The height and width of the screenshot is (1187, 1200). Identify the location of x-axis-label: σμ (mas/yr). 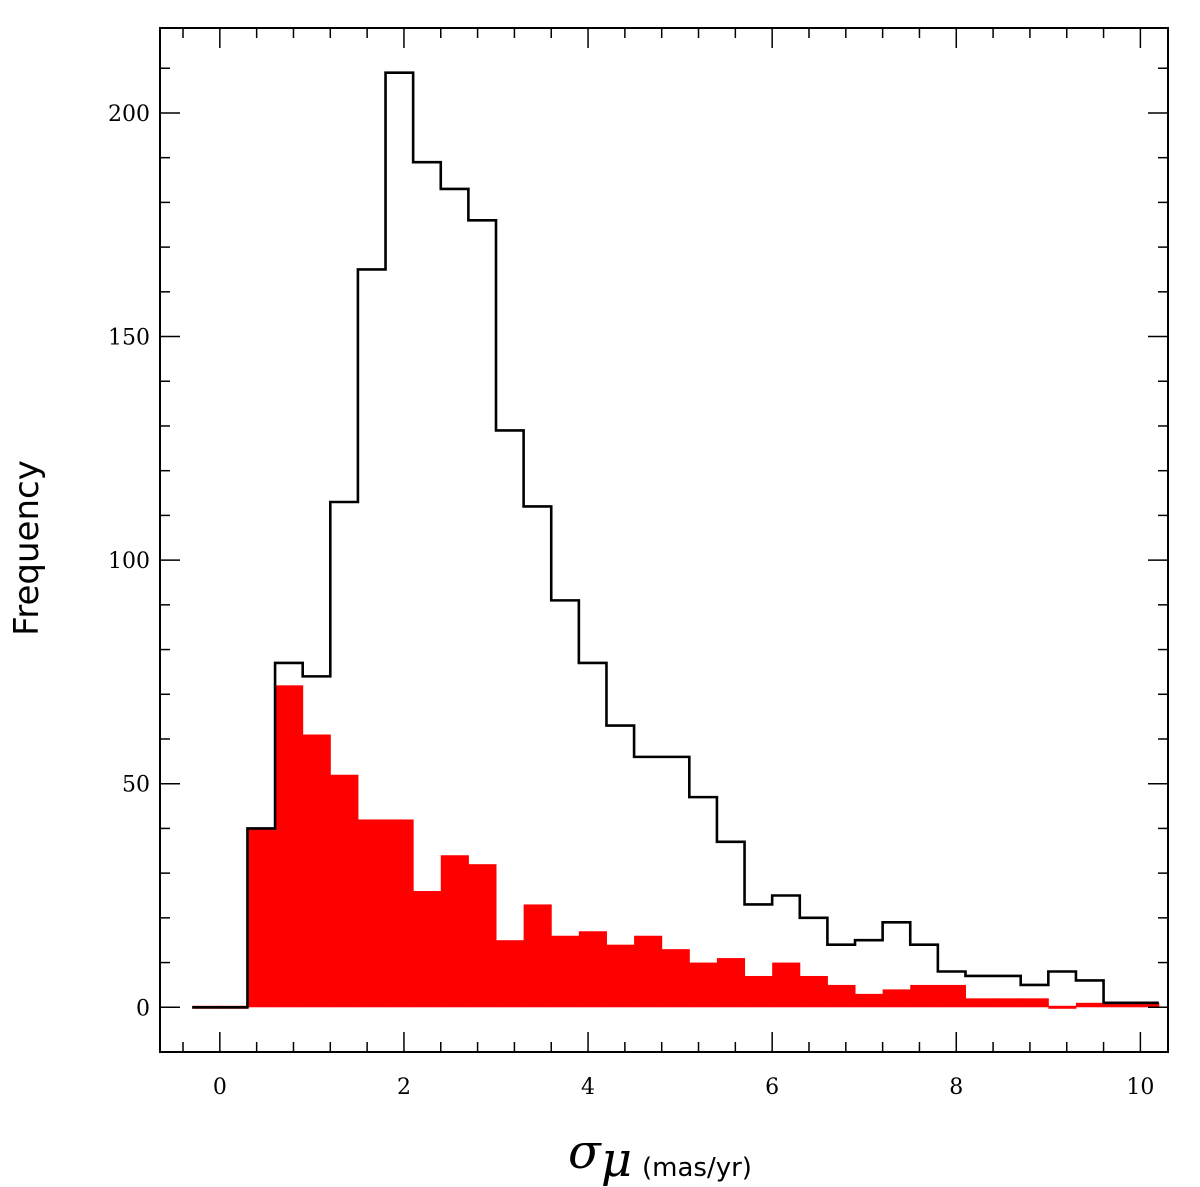
(660, 1155).